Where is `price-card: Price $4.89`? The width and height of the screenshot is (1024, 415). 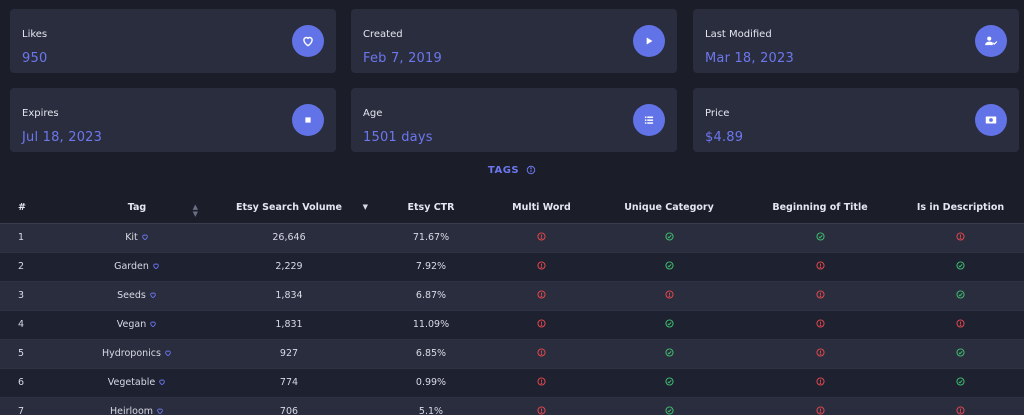 price-card: Price $4.89 is located at coordinates (856, 120).